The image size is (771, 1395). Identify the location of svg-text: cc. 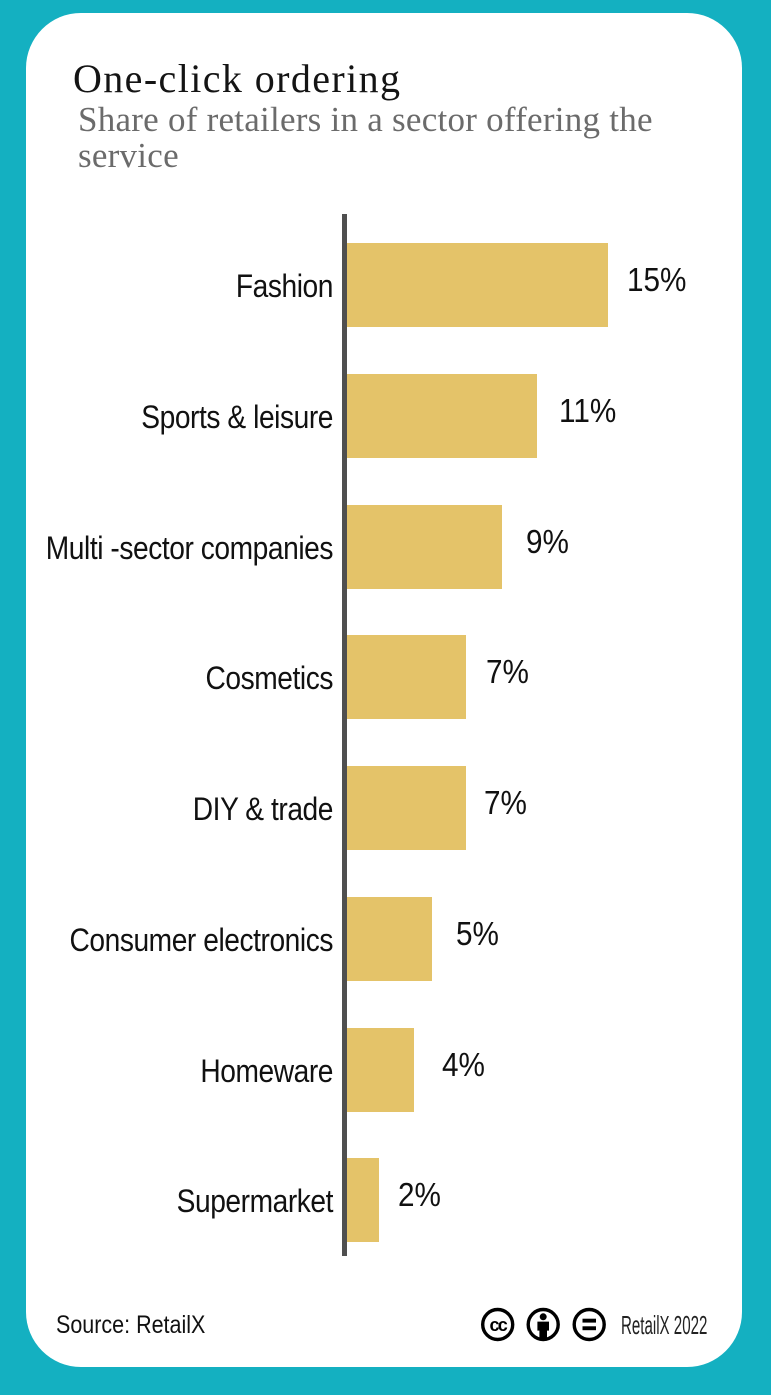
(498, 1325).